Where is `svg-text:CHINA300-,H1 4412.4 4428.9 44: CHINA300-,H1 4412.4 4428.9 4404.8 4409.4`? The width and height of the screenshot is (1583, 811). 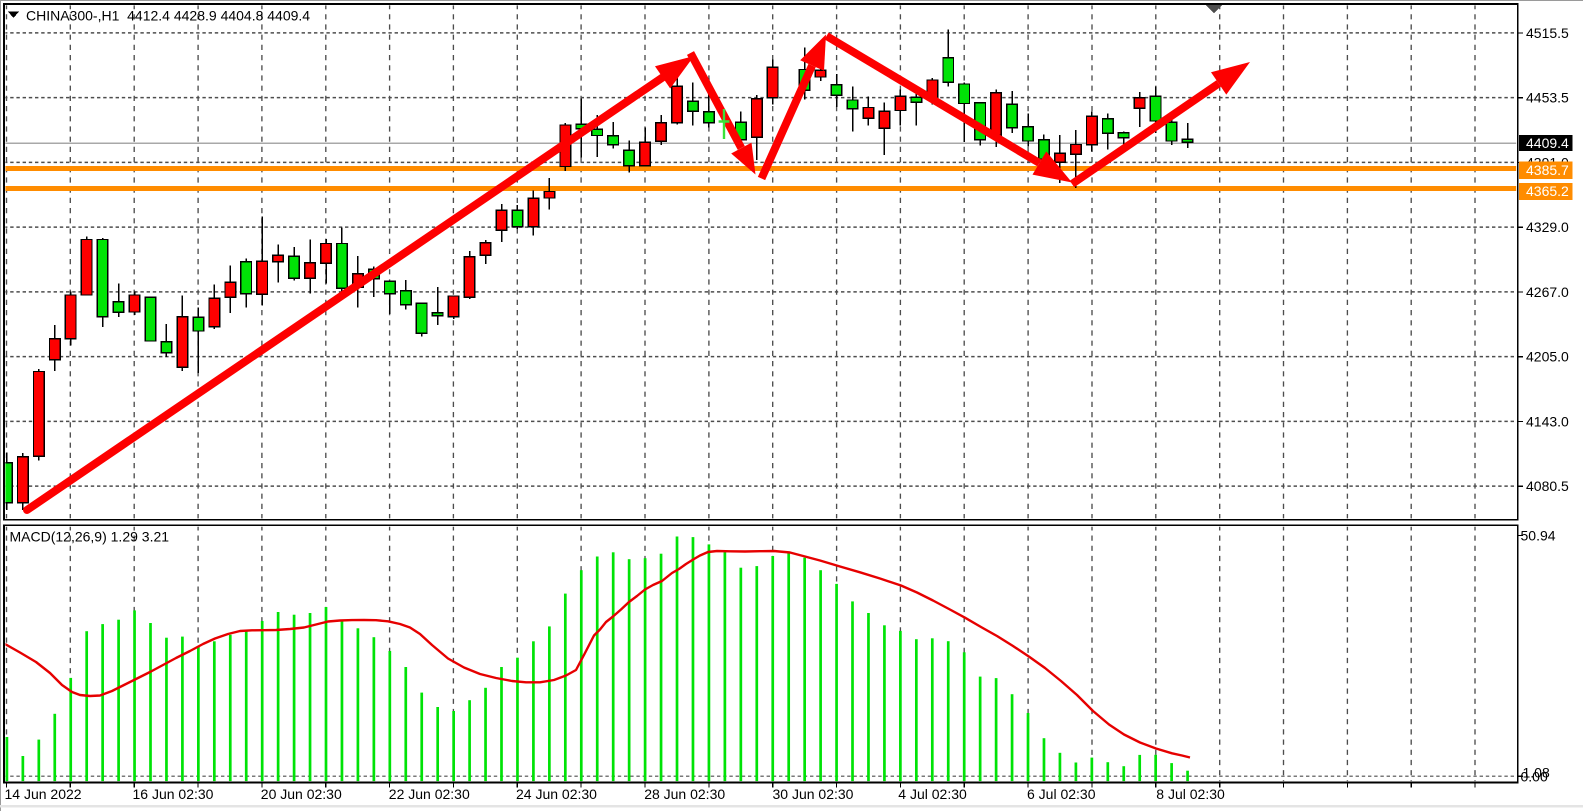
svg-text:CHINA300-,H1 4412.4 4428.9 44: CHINA300-,H1 4412.4 4428.9 4404.8 4409.4 is located at coordinates (168, 16).